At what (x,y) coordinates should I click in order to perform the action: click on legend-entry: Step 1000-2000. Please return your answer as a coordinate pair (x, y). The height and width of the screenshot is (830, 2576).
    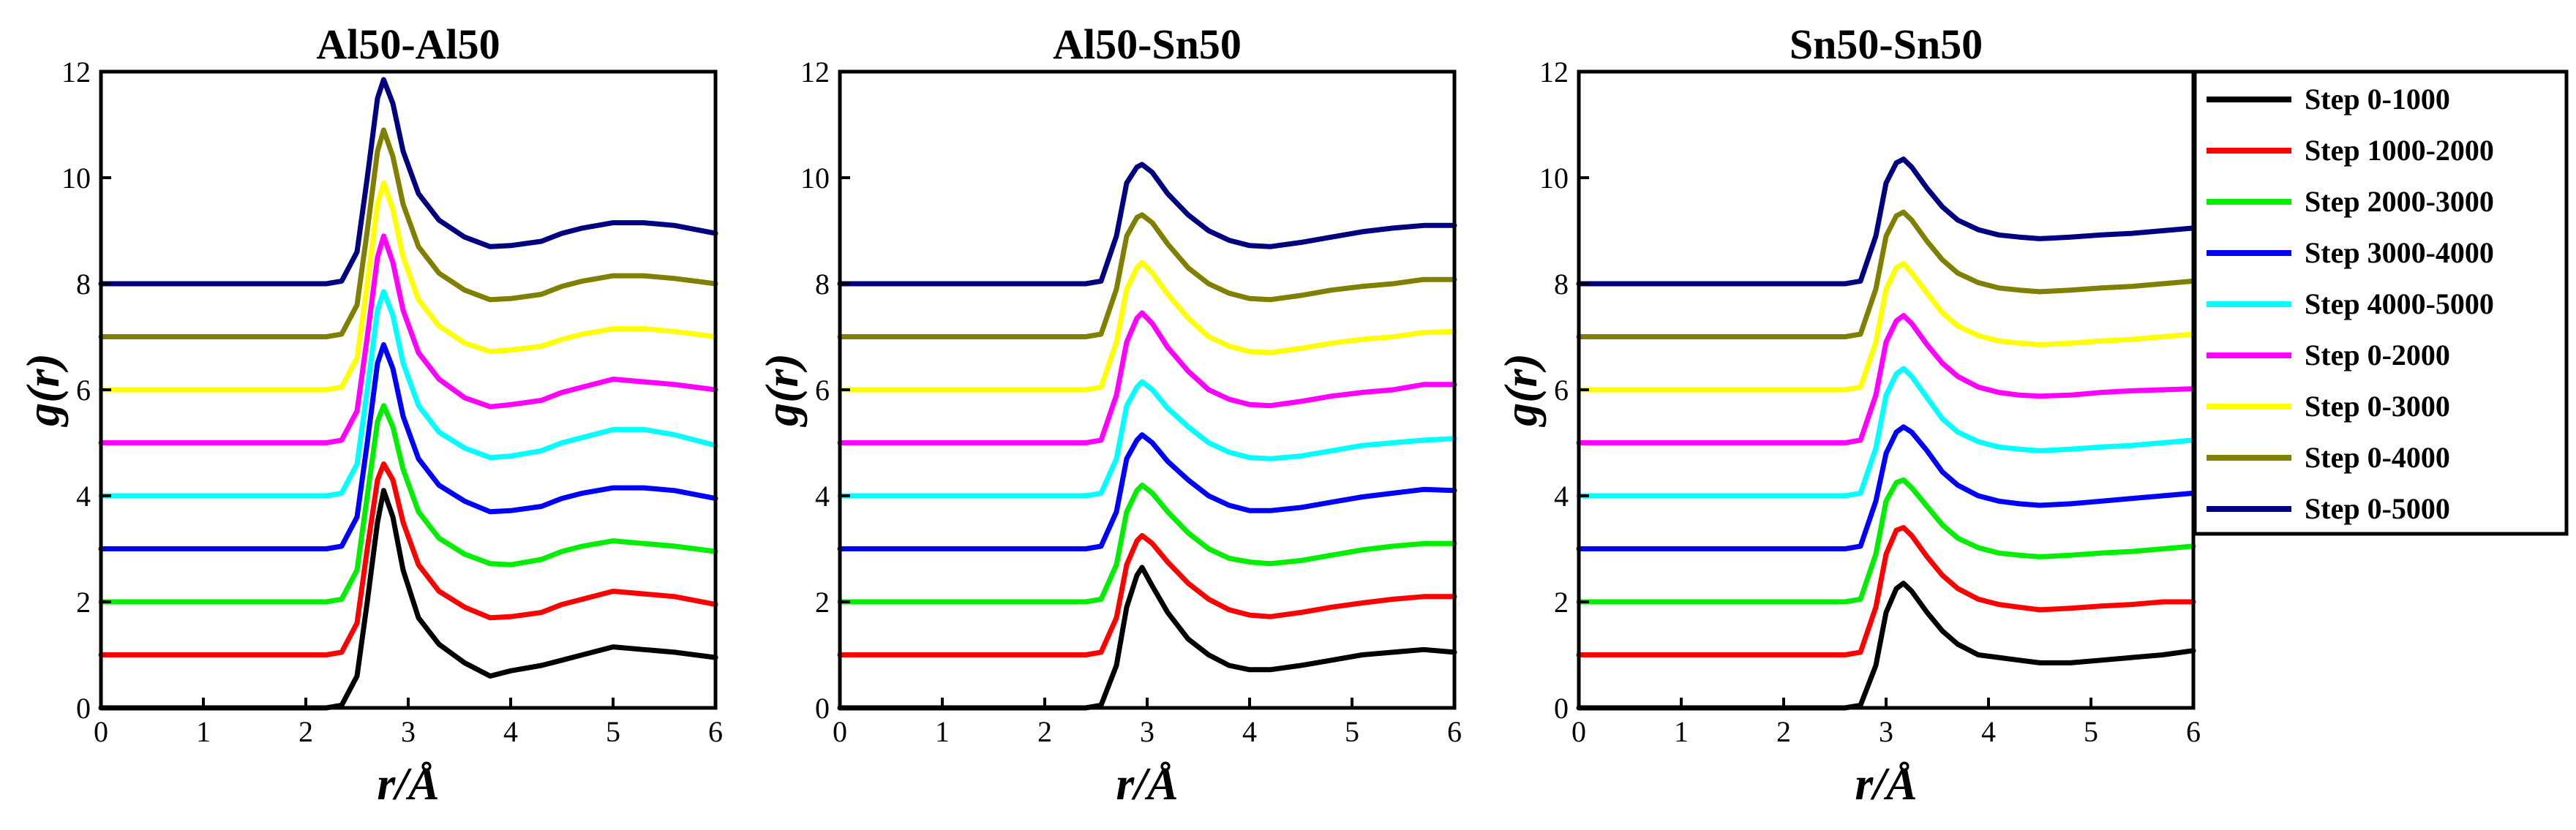
    Looking at the image, I should click on (2350, 150).